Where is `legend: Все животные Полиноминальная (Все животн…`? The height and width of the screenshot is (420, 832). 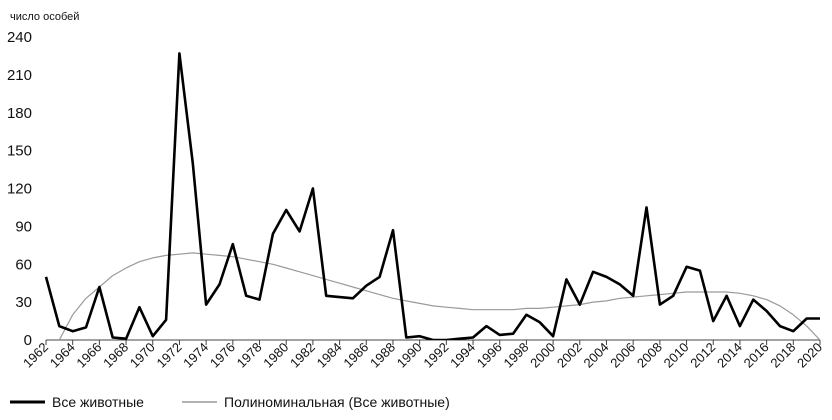
legend: Все животные Полиноминальная (Все животн… is located at coordinates (230, 402).